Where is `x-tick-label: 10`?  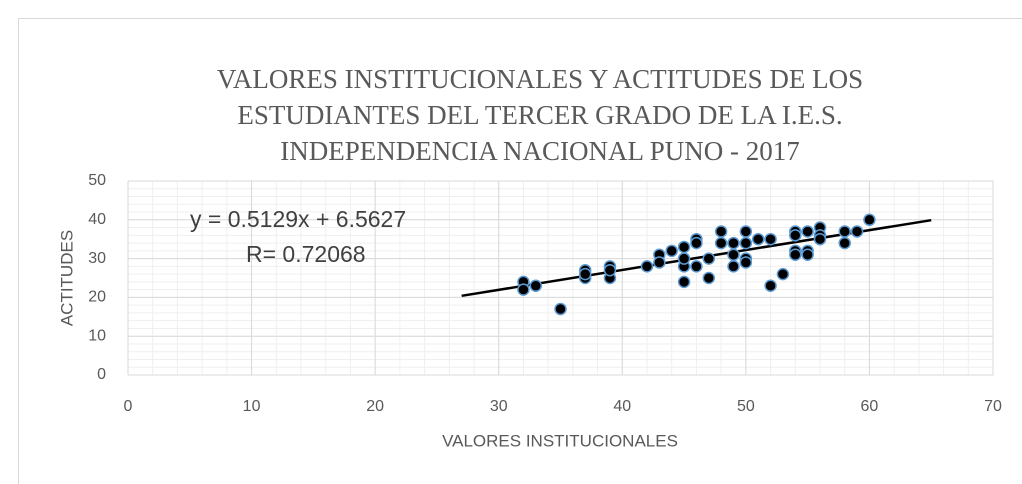 x-tick-label: 10 is located at coordinates (252, 406).